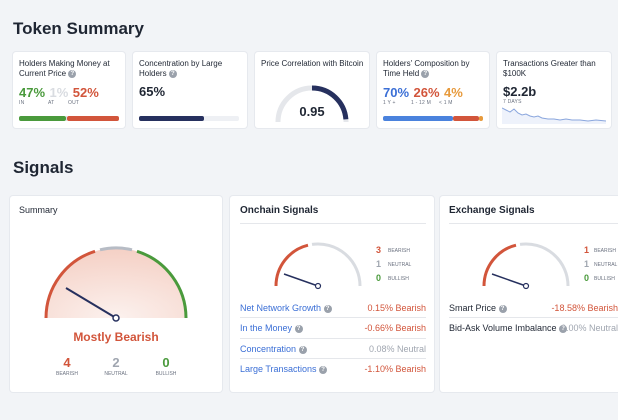  I want to click on exchange-bullish-label: BULLISH, so click(604, 279).